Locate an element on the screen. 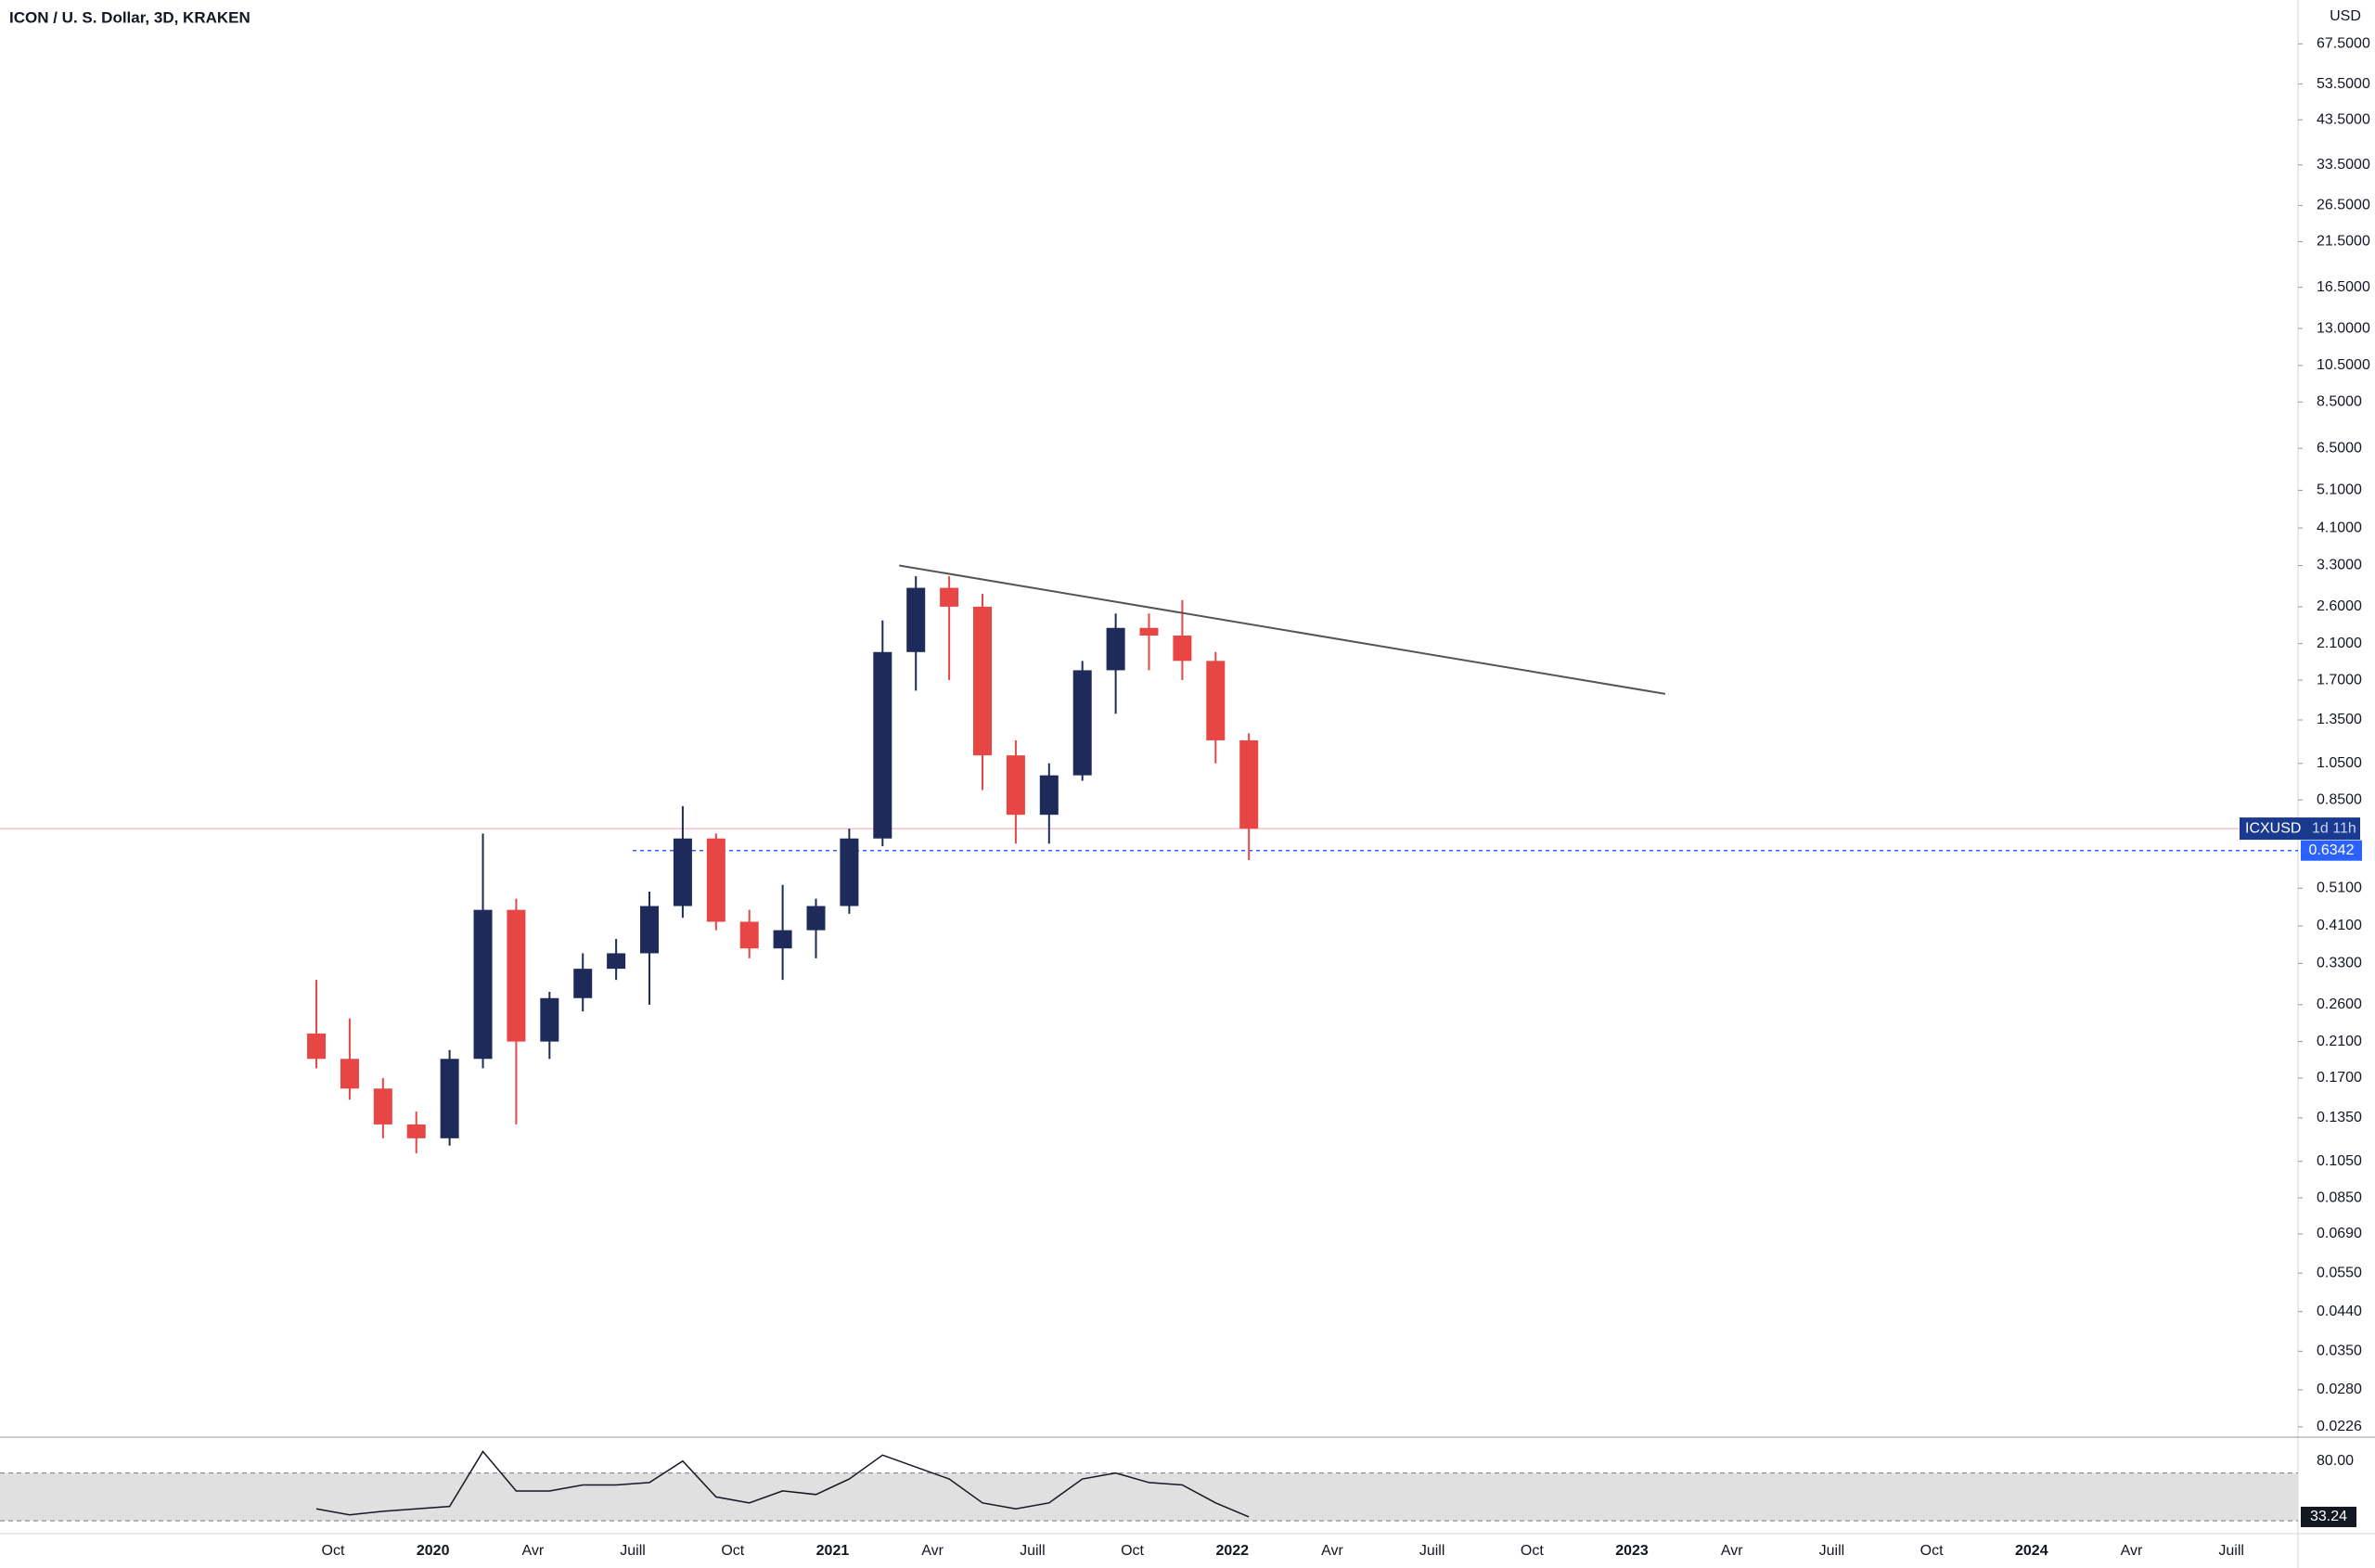 The height and width of the screenshot is (1568, 2375). y-tick-label: 0.4100 is located at coordinates (2339, 926).